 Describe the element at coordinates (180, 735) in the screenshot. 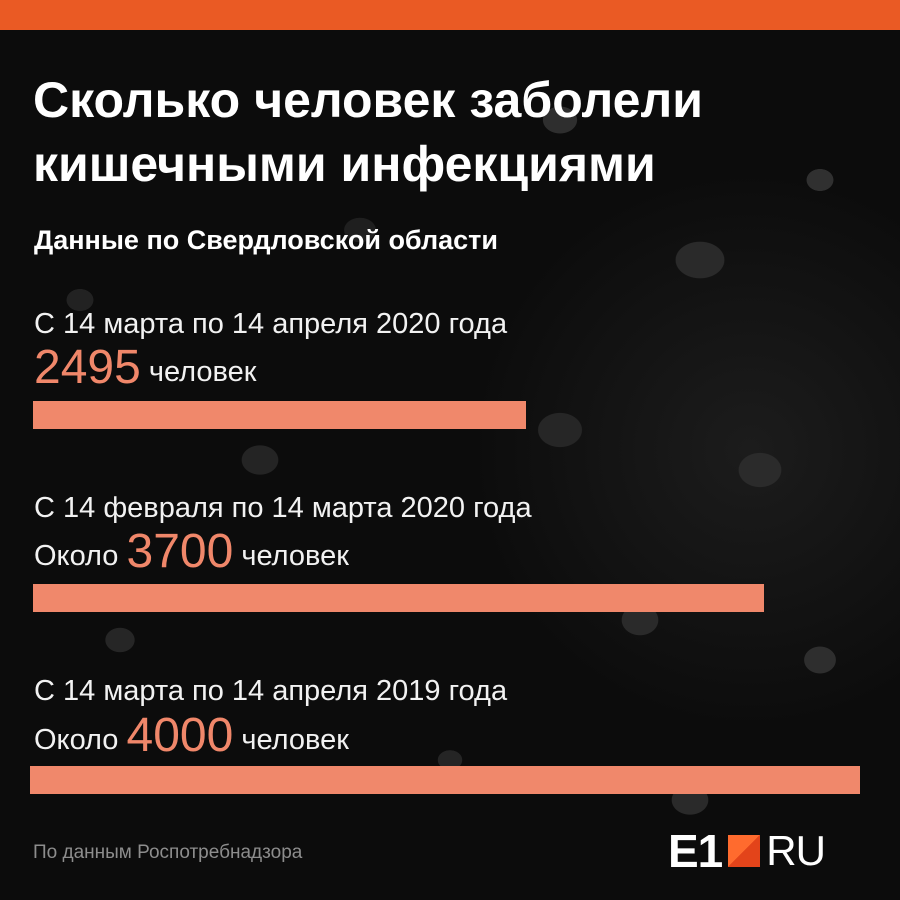

I see `data-label: 4000` at that location.